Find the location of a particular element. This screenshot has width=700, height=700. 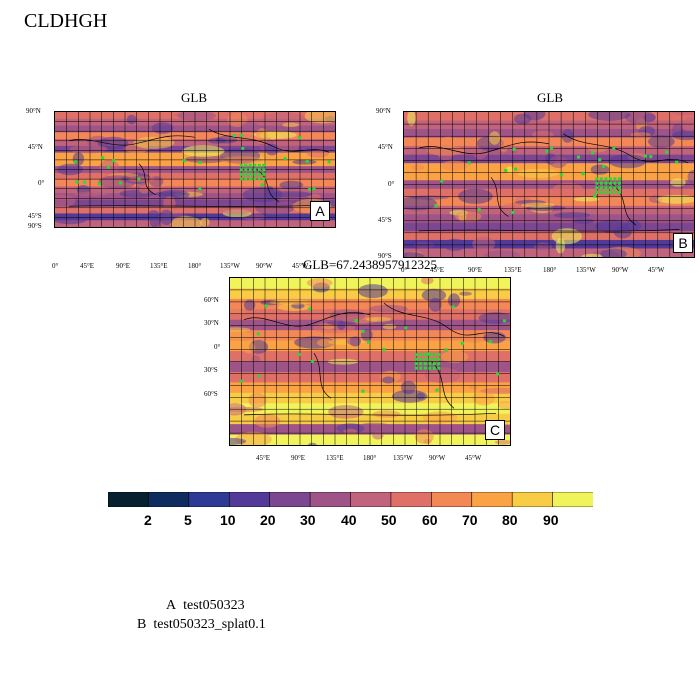

legend-key: B is located at coordinates (142, 624).